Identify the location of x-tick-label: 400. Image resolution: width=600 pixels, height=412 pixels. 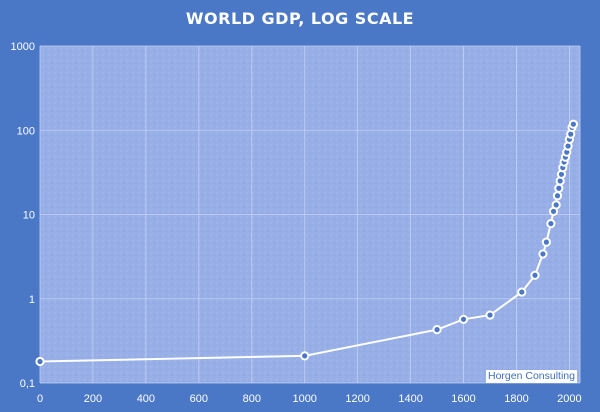
(146, 399).